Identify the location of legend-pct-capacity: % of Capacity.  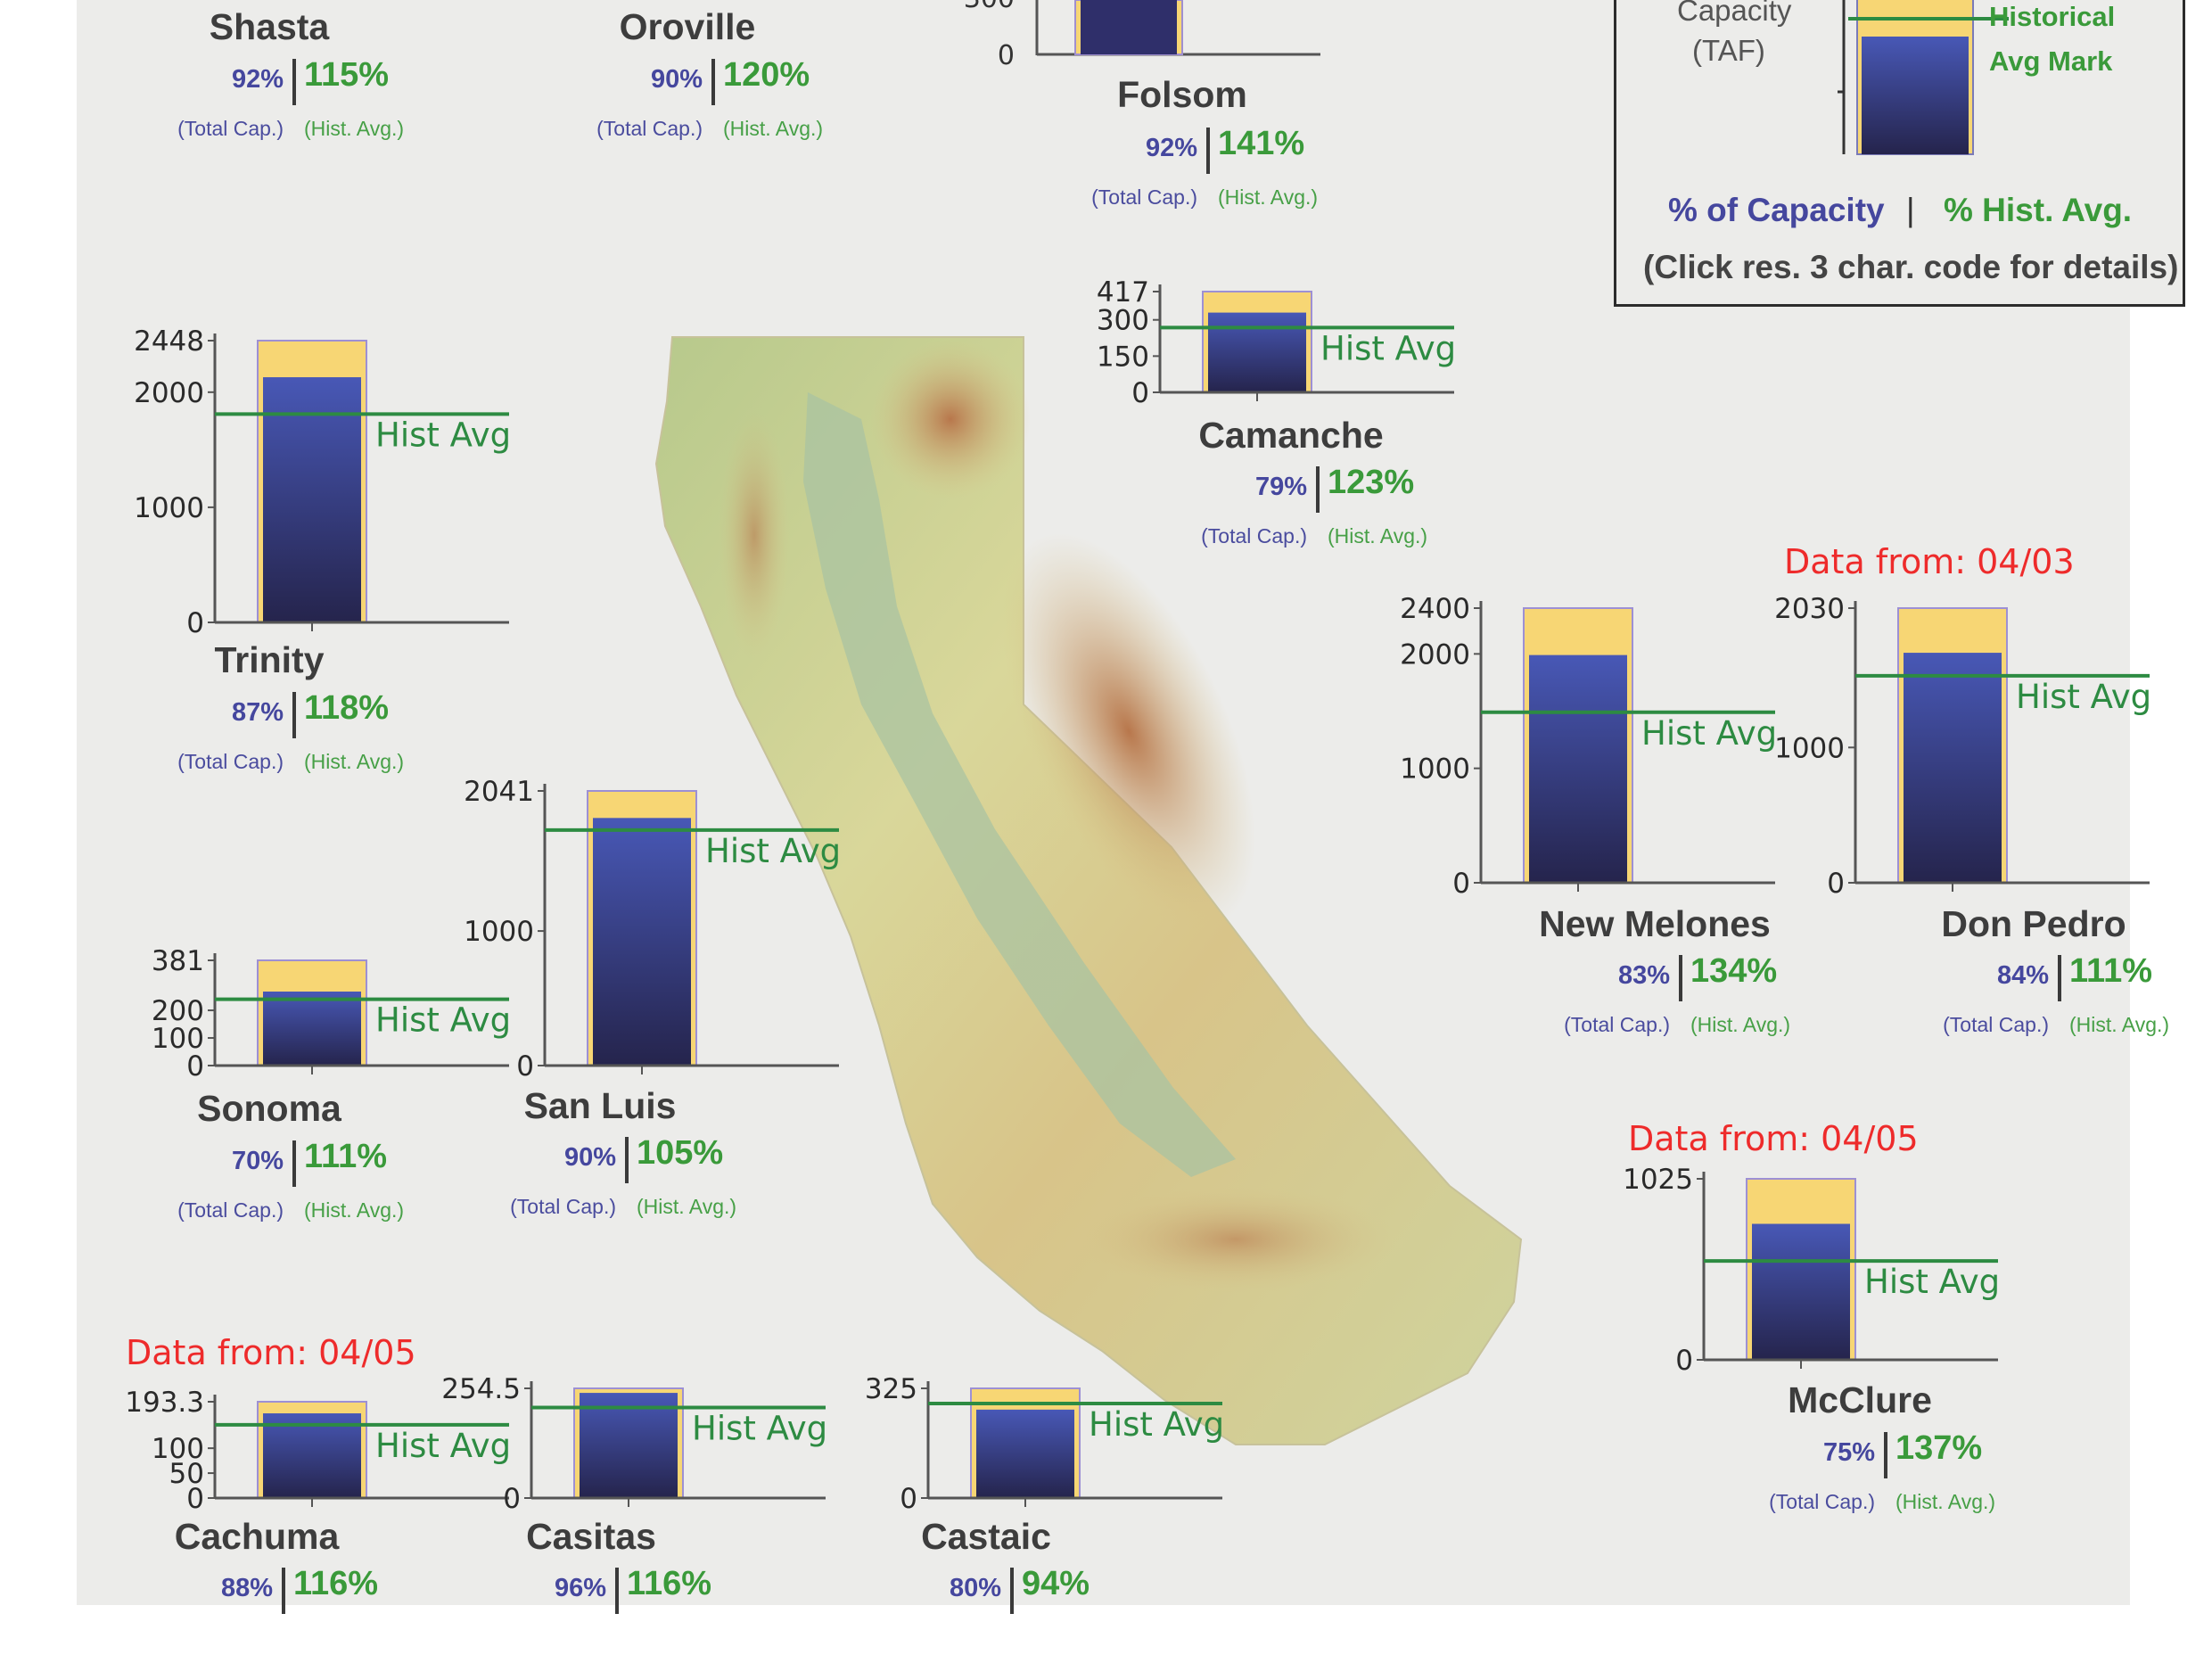
(1776, 210).